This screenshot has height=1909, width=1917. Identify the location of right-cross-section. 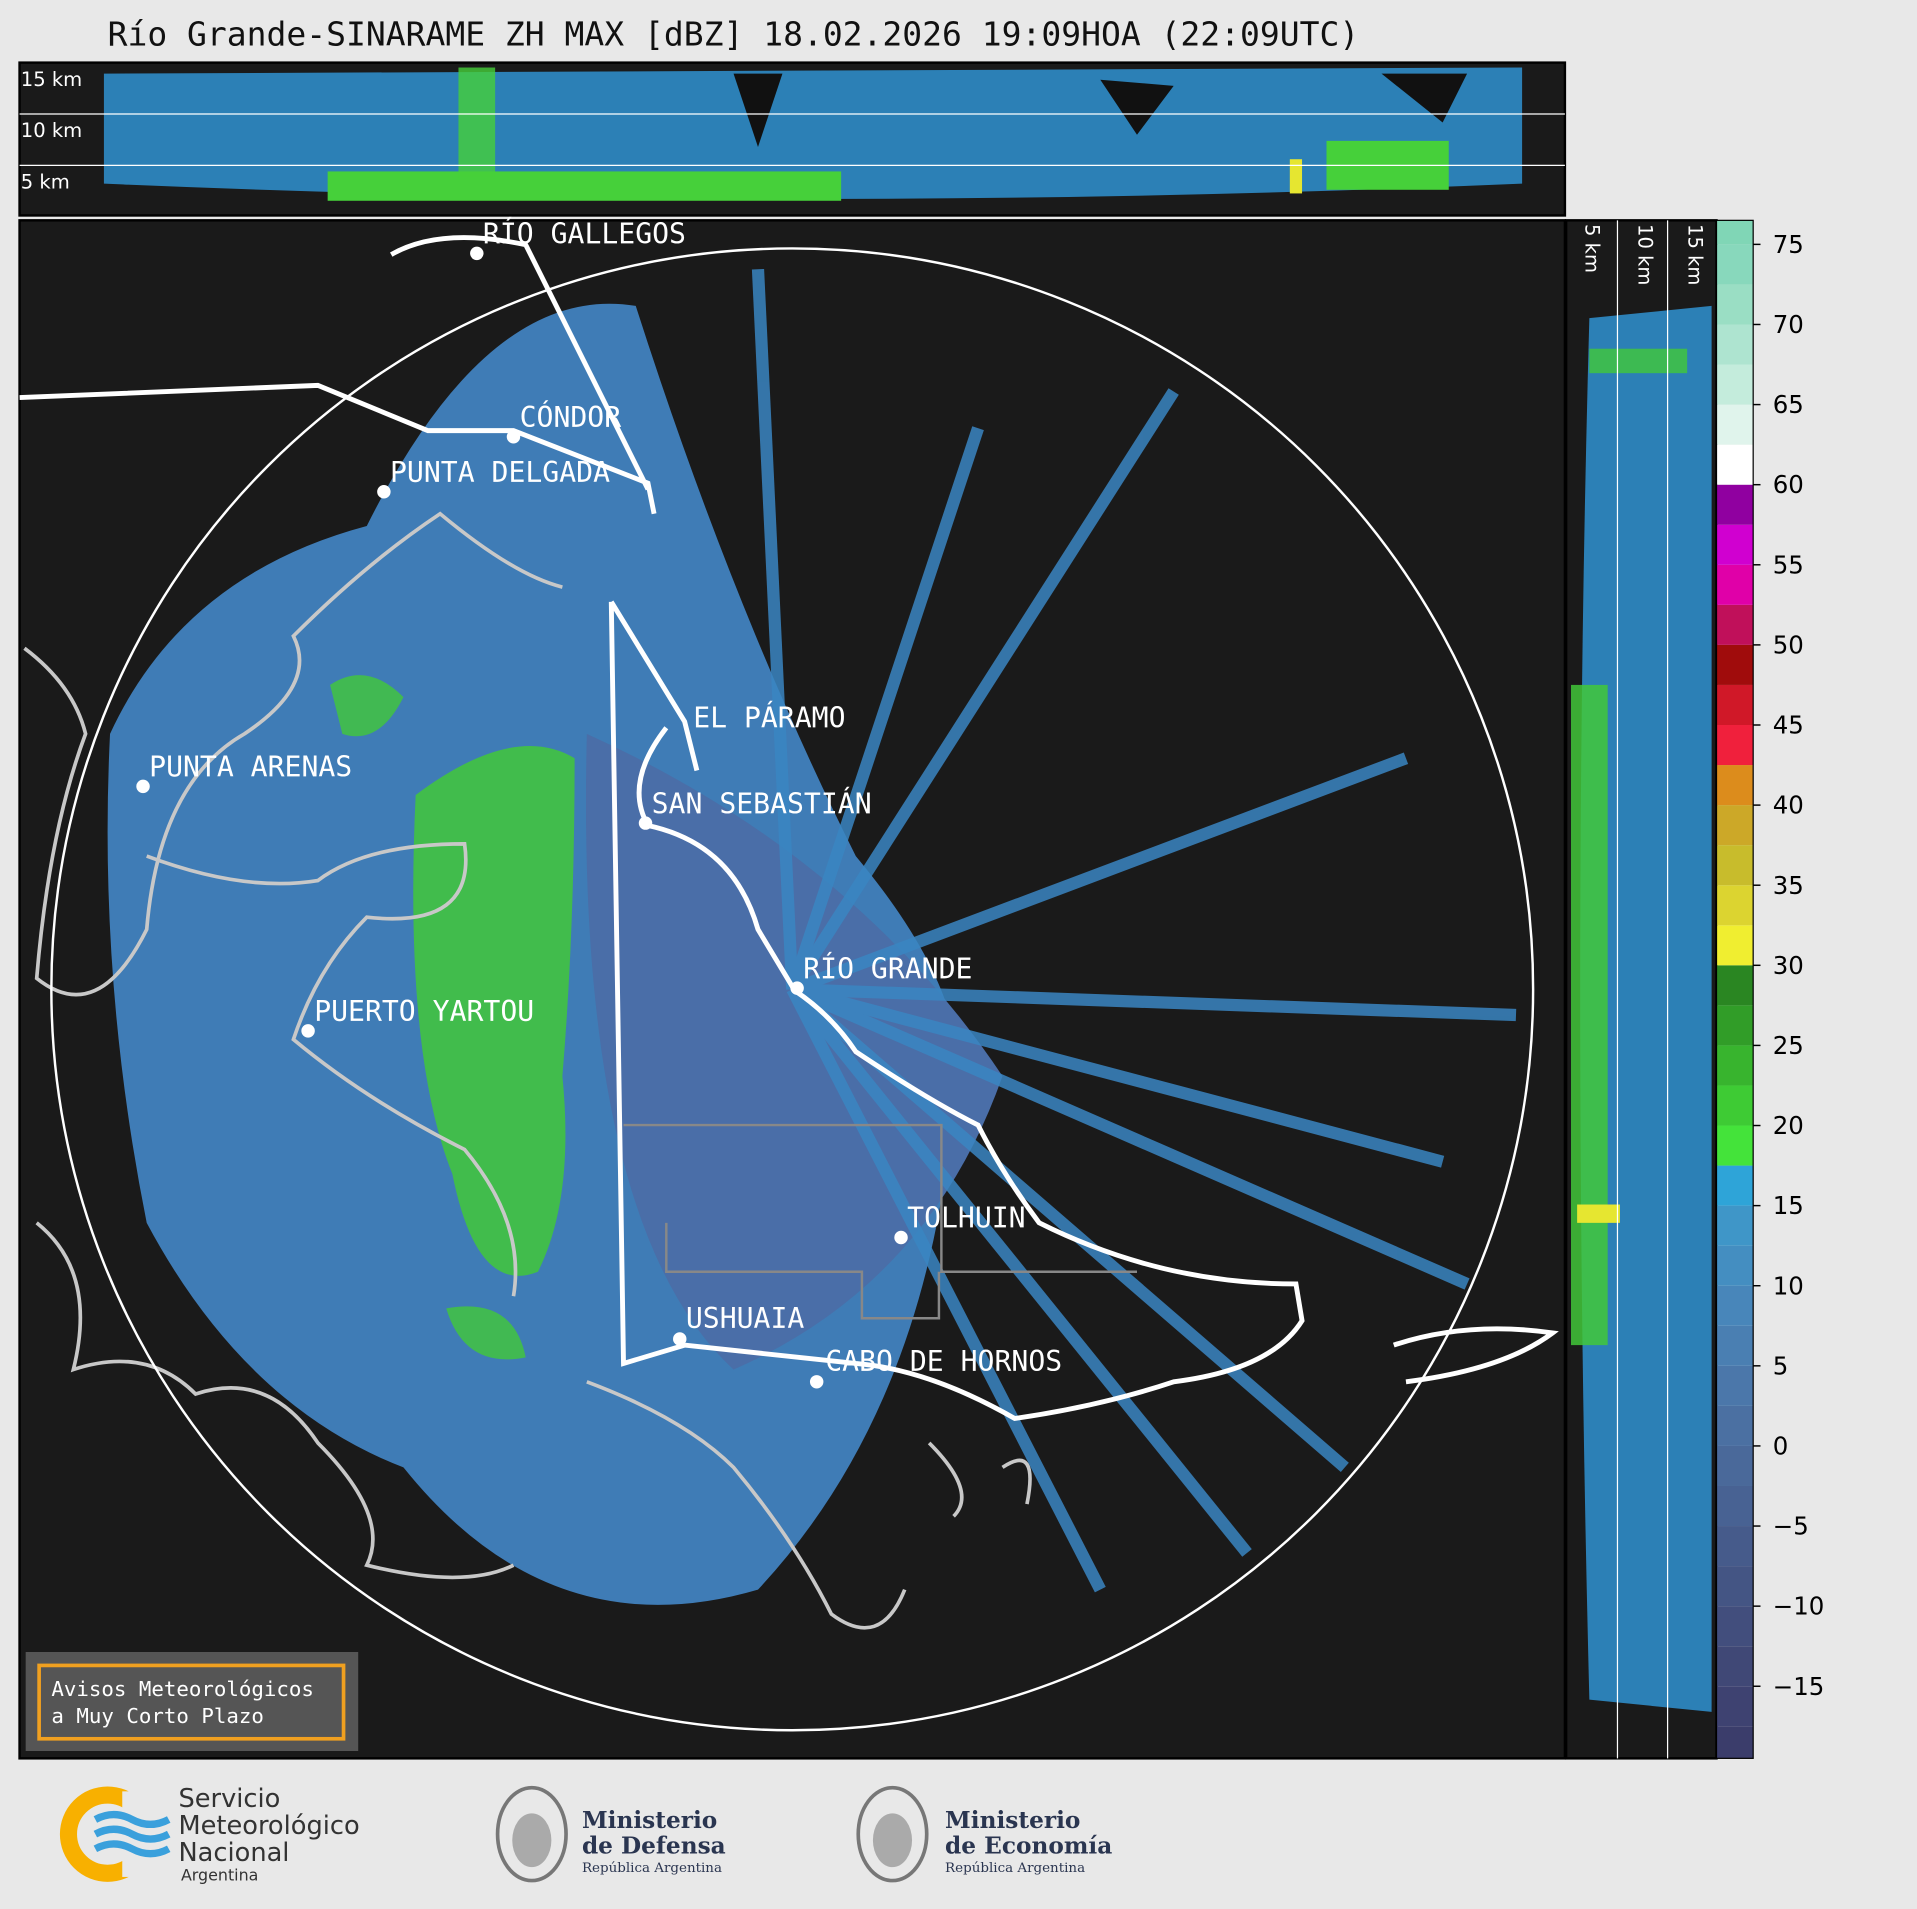
(1641, 989).